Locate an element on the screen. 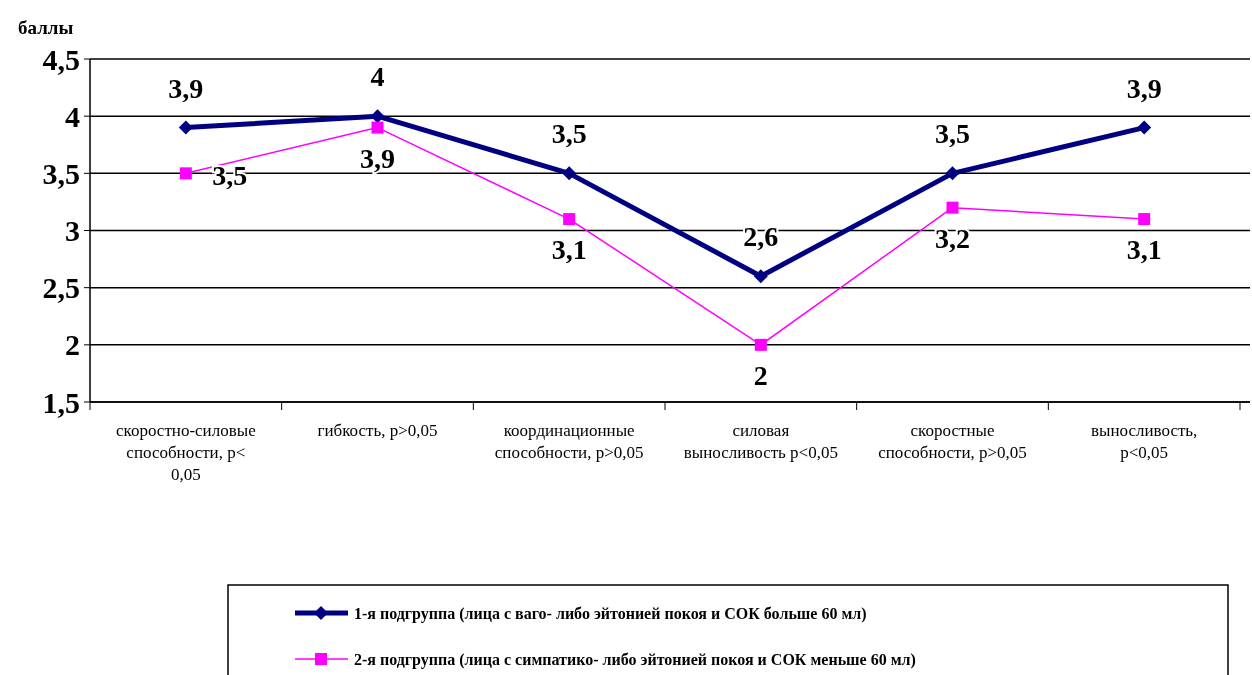 The width and height of the screenshot is (1252, 675). y-tick-label: 1,5 is located at coordinates (61, 402).